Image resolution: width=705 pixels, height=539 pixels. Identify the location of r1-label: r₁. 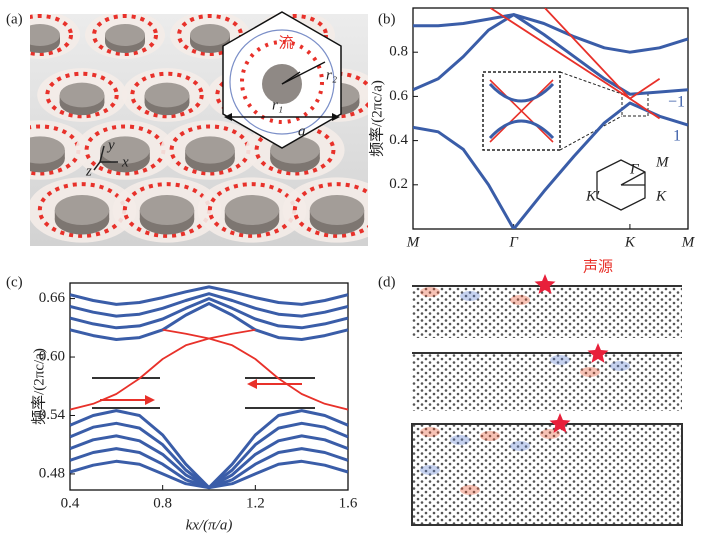
(277, 105).